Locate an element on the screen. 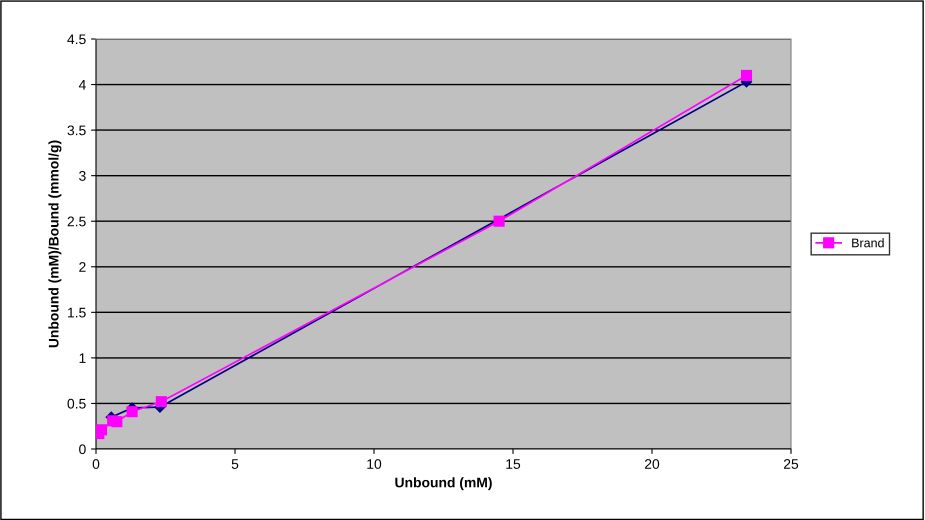 Image resolution: width=925 pixels, height=520 pixels. x-tick-label: 25 is located at coordinates (791, 464).